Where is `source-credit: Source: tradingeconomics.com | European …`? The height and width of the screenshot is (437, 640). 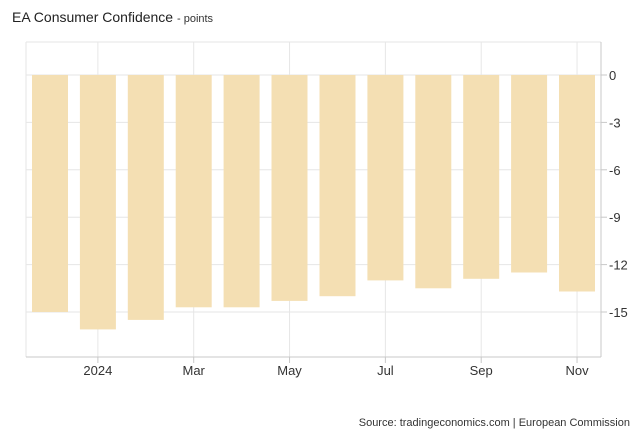 source-credit: Source: tradingeconomics.com | European … is located at coordinates (494, 423).